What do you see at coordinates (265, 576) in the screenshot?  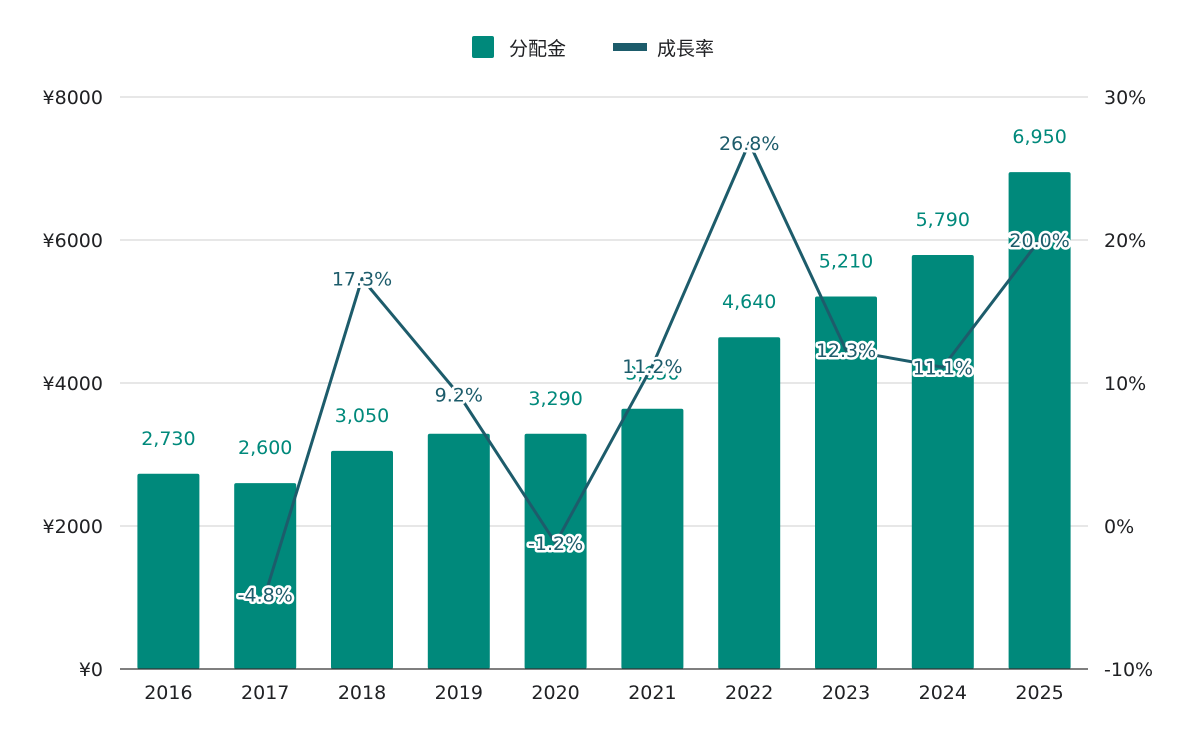 I see `bar-2017` at bounding box center [265, 576].